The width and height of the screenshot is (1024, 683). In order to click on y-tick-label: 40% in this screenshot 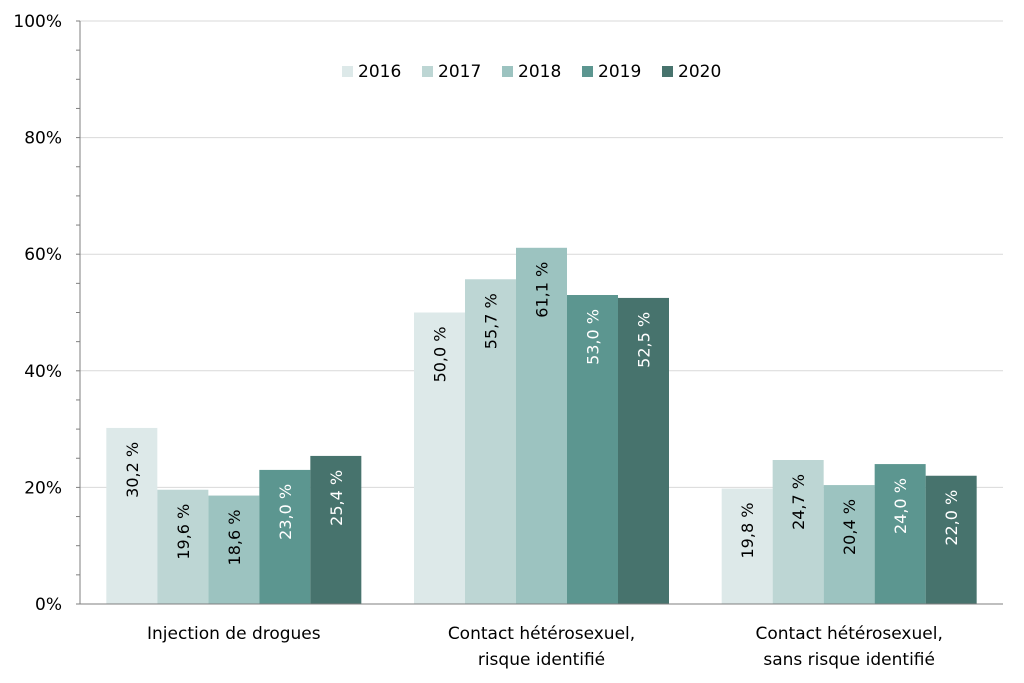, I will do `click(43, 372)`.